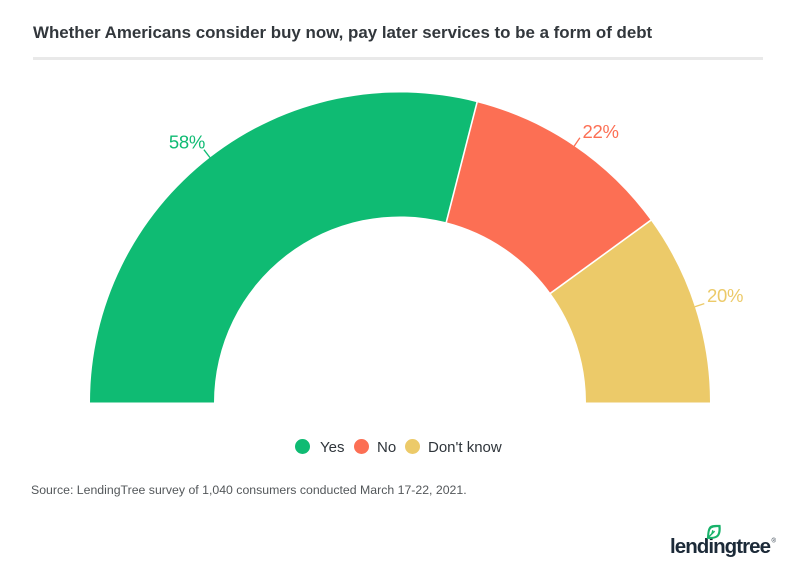 Image resolution: width=800 pixels, height=570 pixels. Describe the element at coordinates (720, 546) in the screenshot. I see `svg-text: lendingtree` at that location.